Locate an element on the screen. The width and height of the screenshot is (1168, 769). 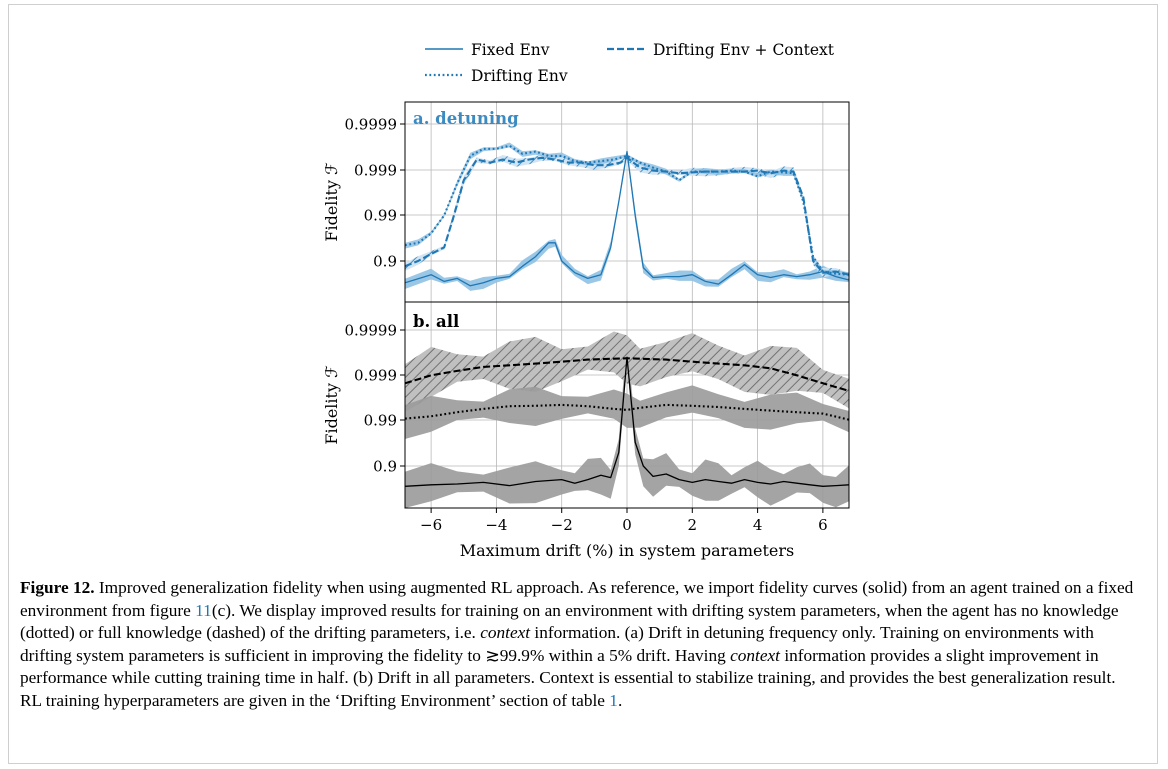
series-line-dotted is located at coordinates (627, 210).